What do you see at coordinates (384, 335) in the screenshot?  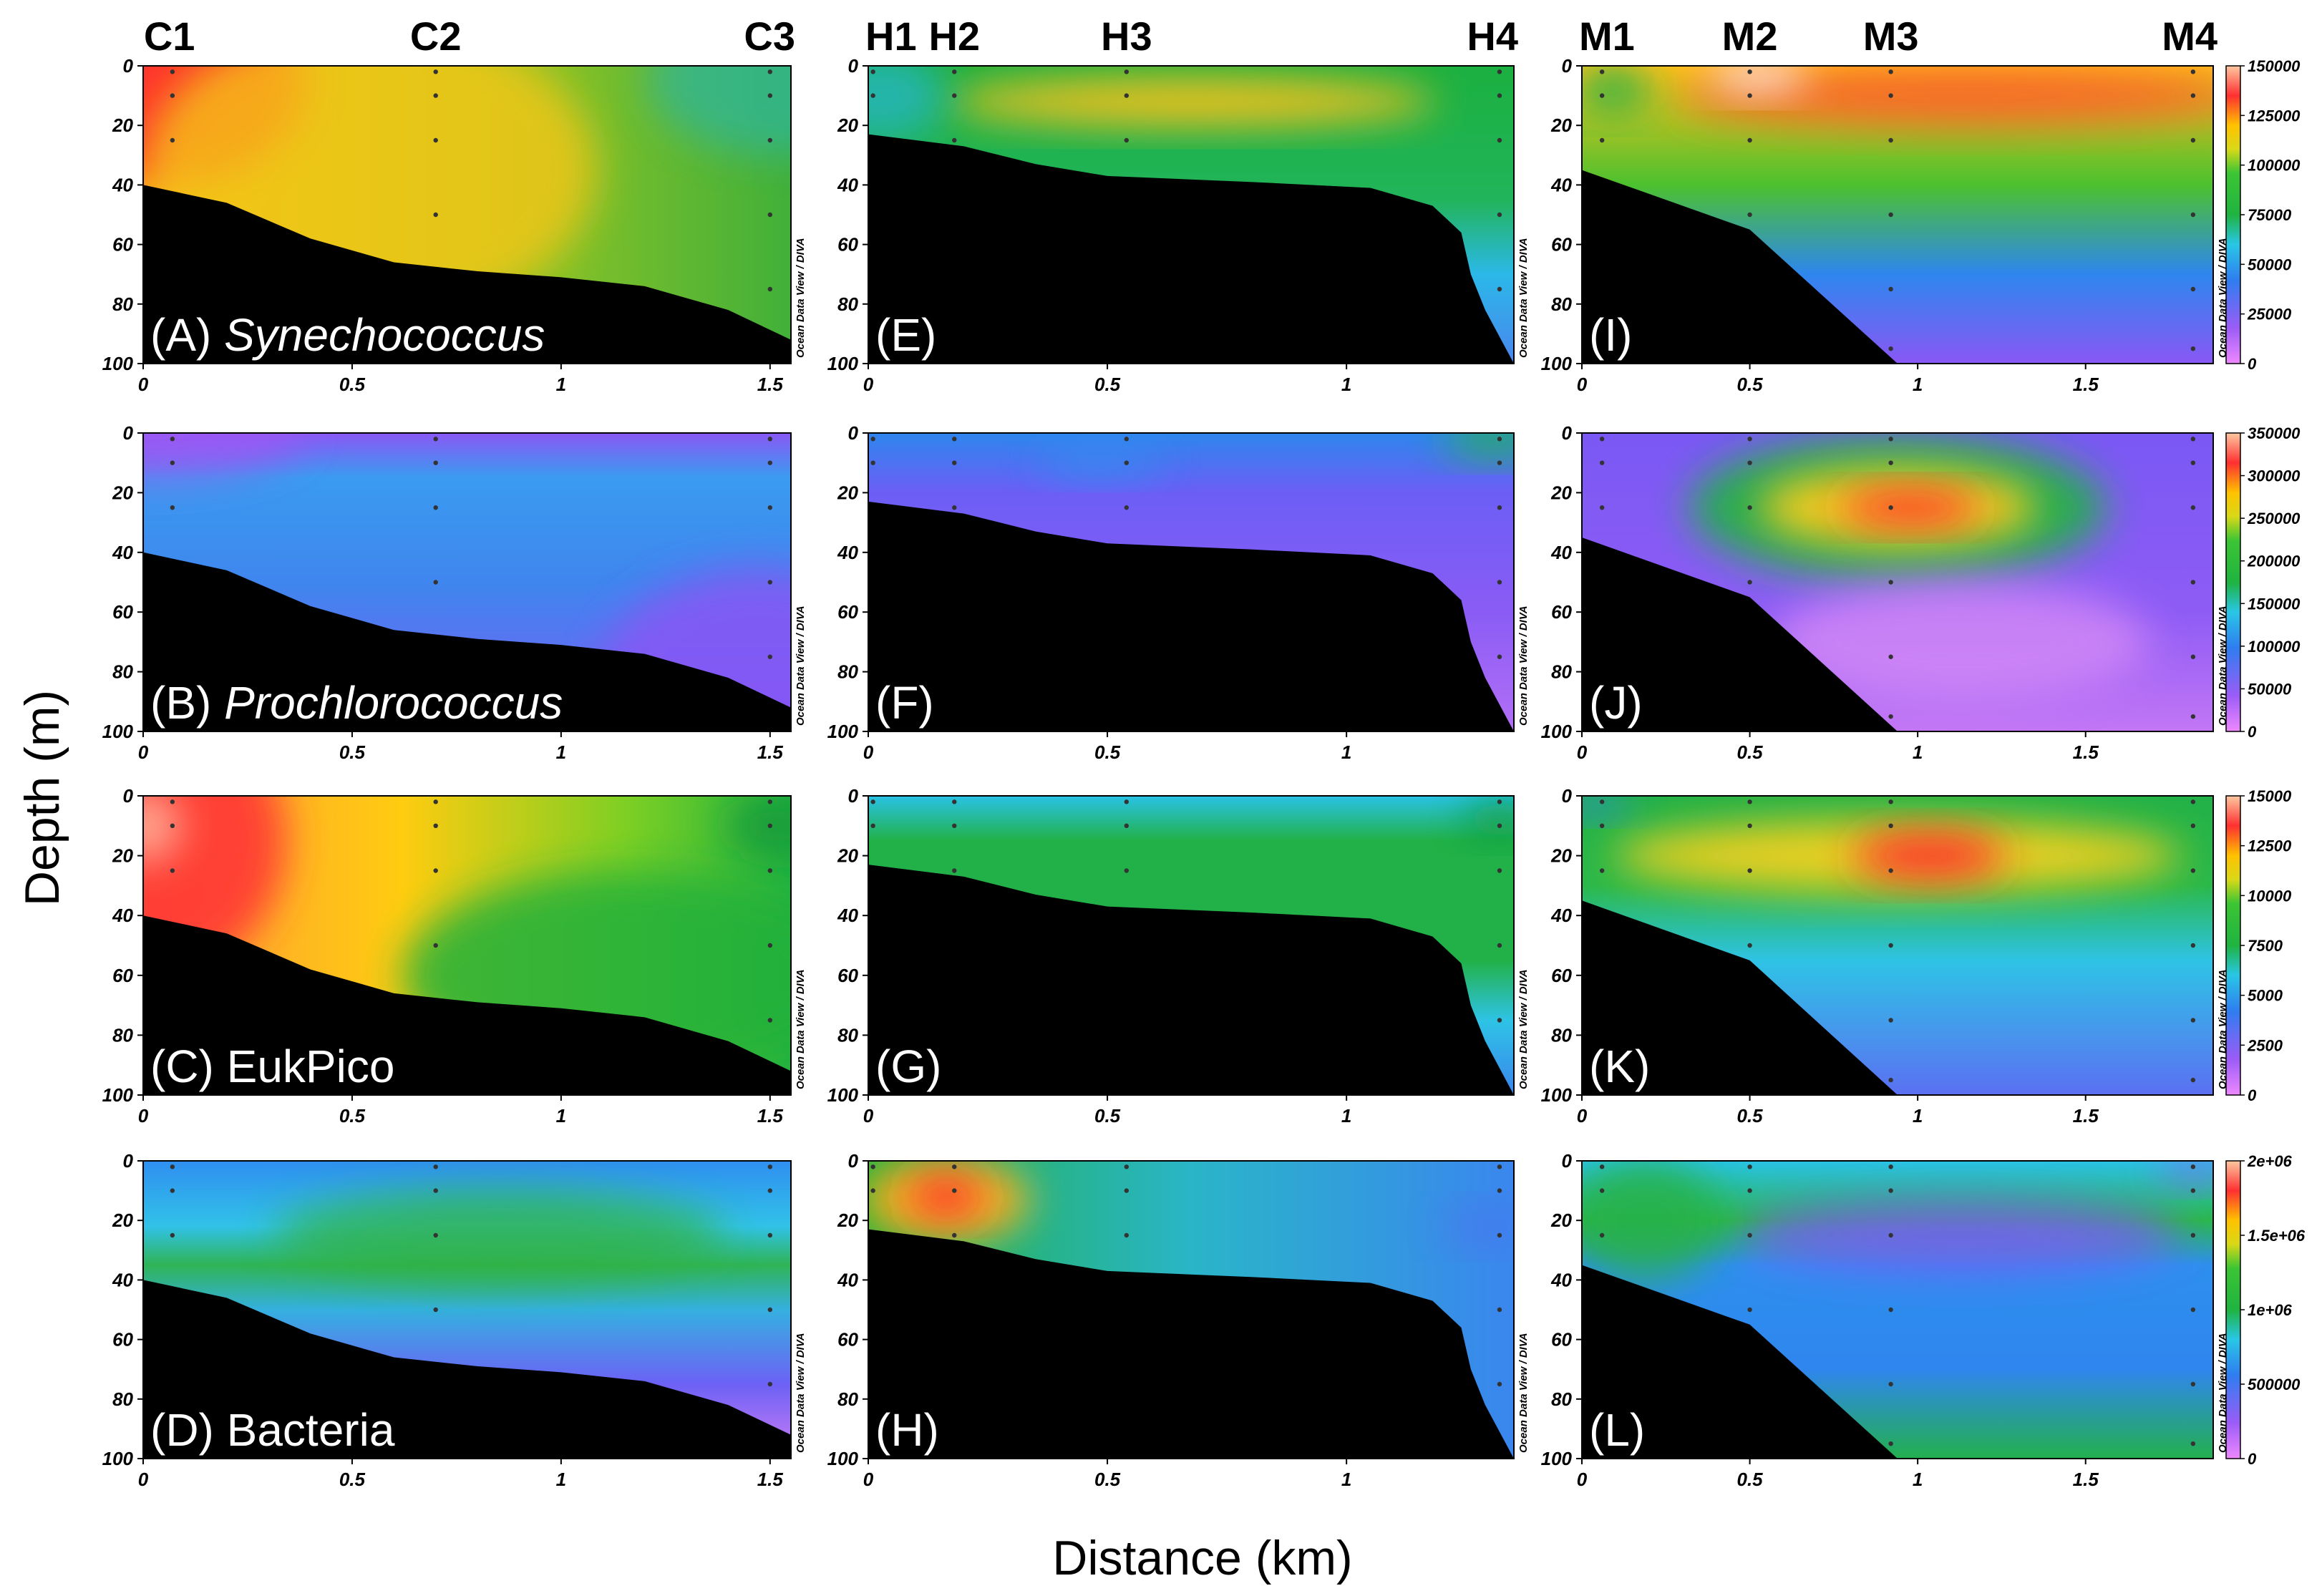 I see `panel-taxon: Synechococcus` at bounding box center [384, 335].